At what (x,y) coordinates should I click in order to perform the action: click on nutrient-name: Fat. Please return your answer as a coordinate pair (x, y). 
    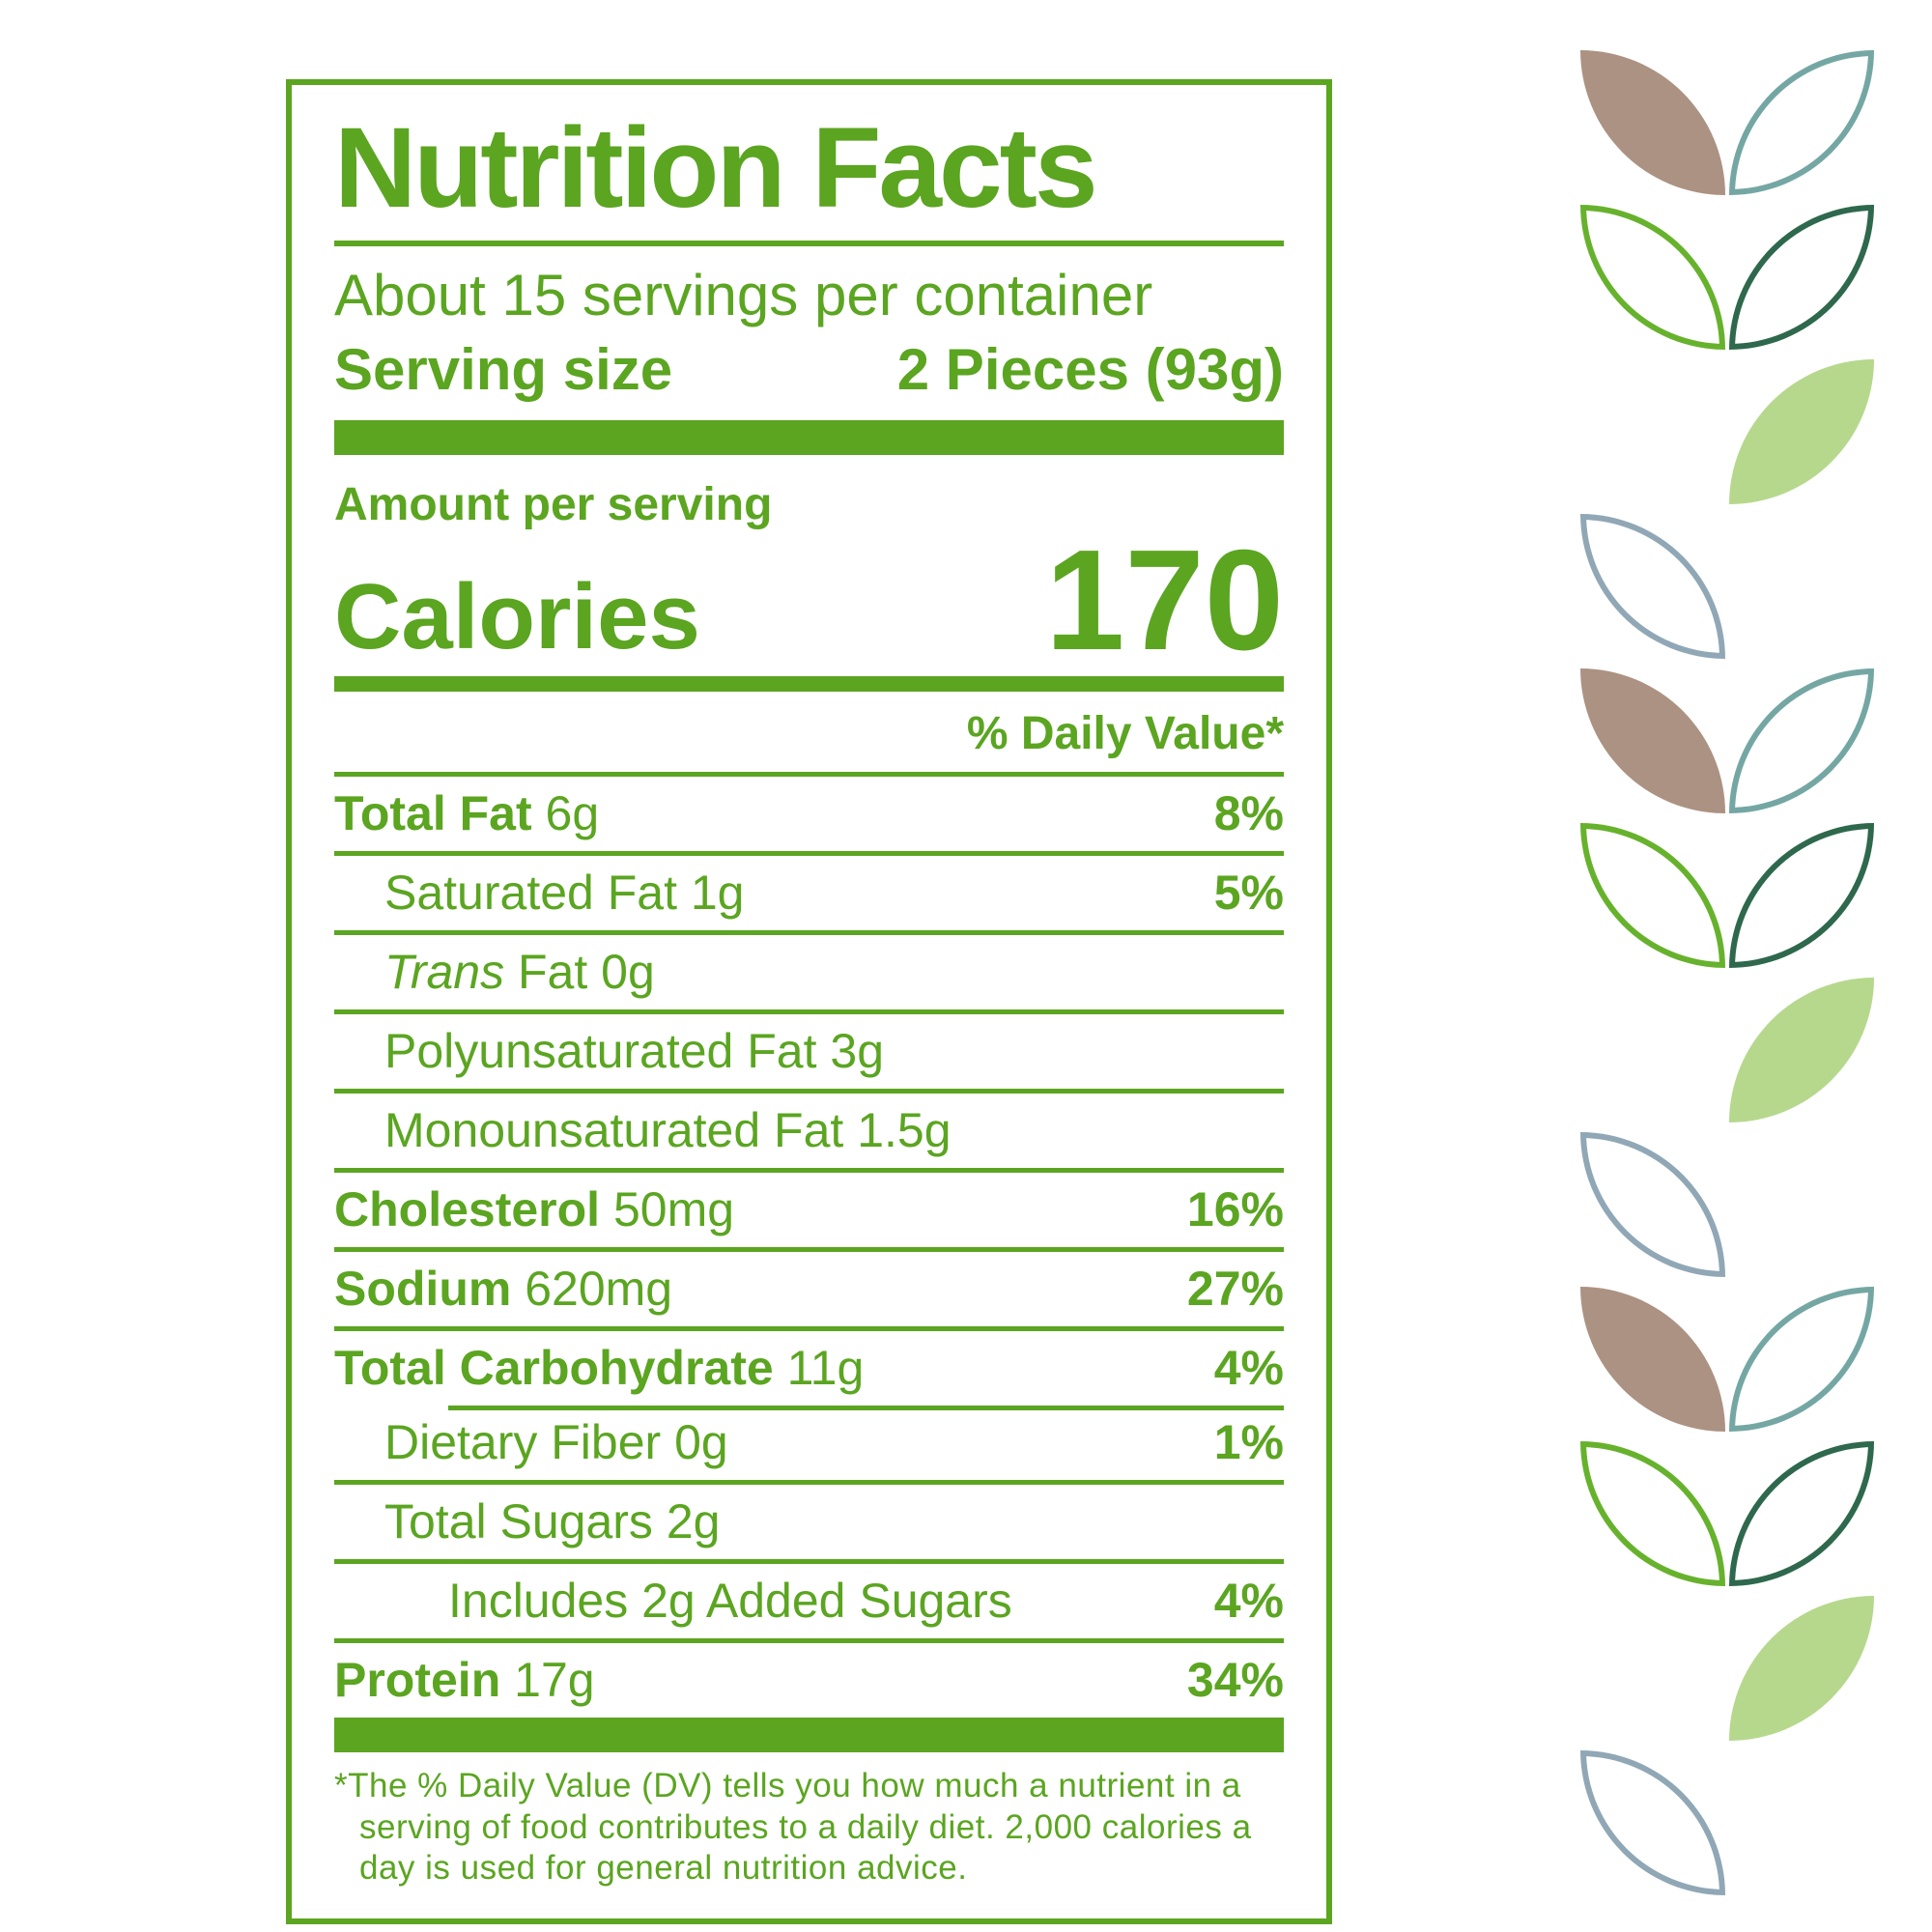
    Looking at the image, I should click on (546, 972).